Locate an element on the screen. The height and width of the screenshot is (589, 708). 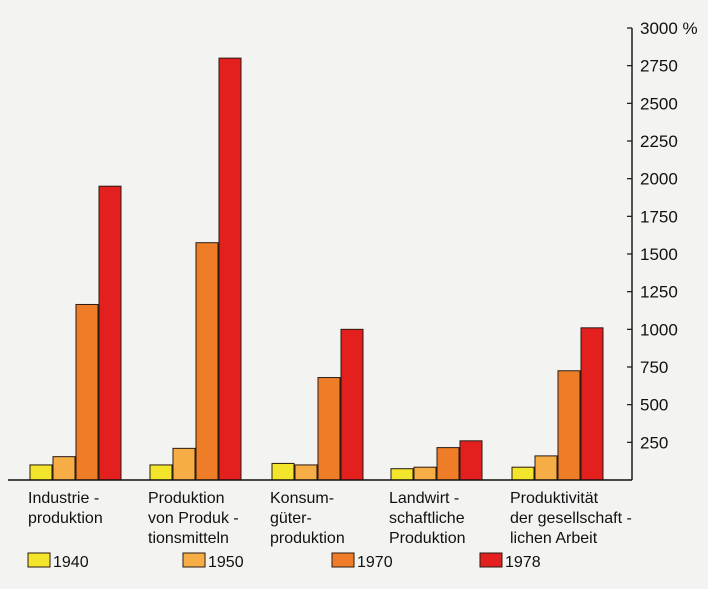
category-label-2-line-0: Konsum- is located at coordinates (302, 498).